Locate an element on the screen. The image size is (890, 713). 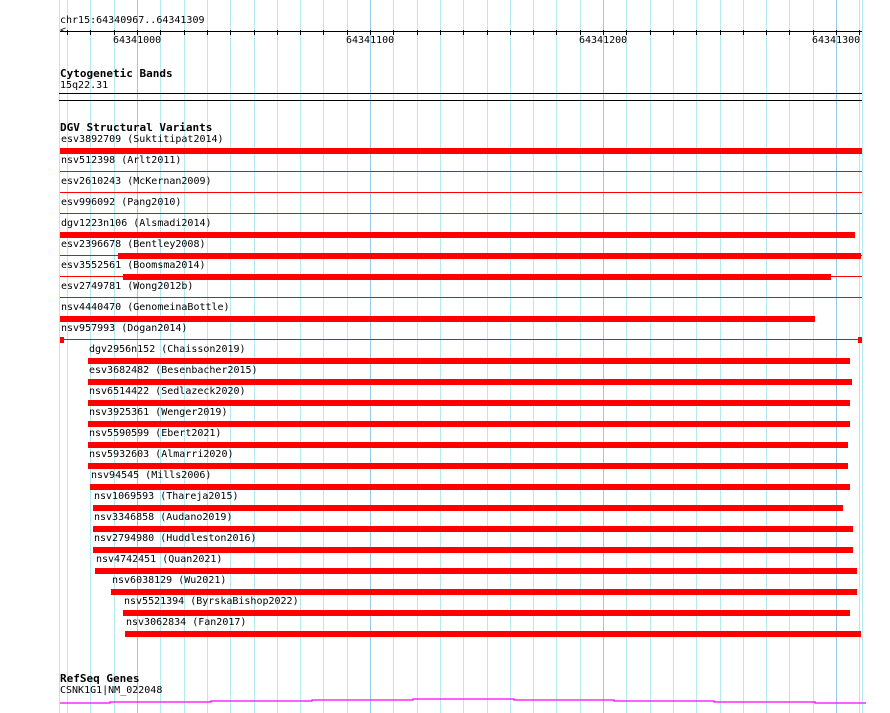
sv-feature-label: nsv3925361 (Wenger2019) is located at coordinates (158, 412).